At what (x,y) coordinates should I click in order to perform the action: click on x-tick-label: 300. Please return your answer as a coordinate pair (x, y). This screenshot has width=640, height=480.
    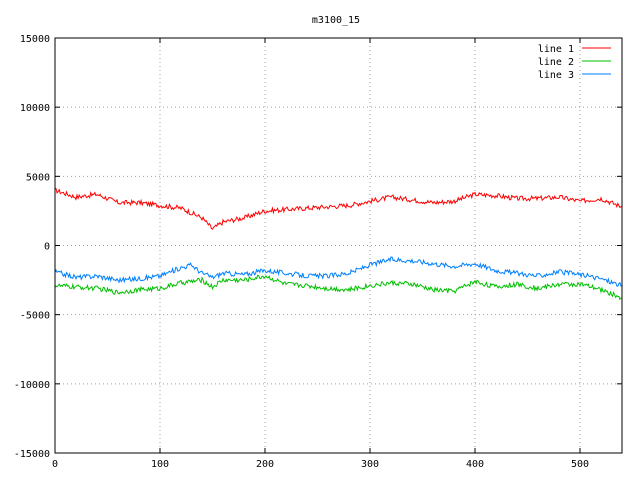
    Looking at the image, I should click on (370, 464).